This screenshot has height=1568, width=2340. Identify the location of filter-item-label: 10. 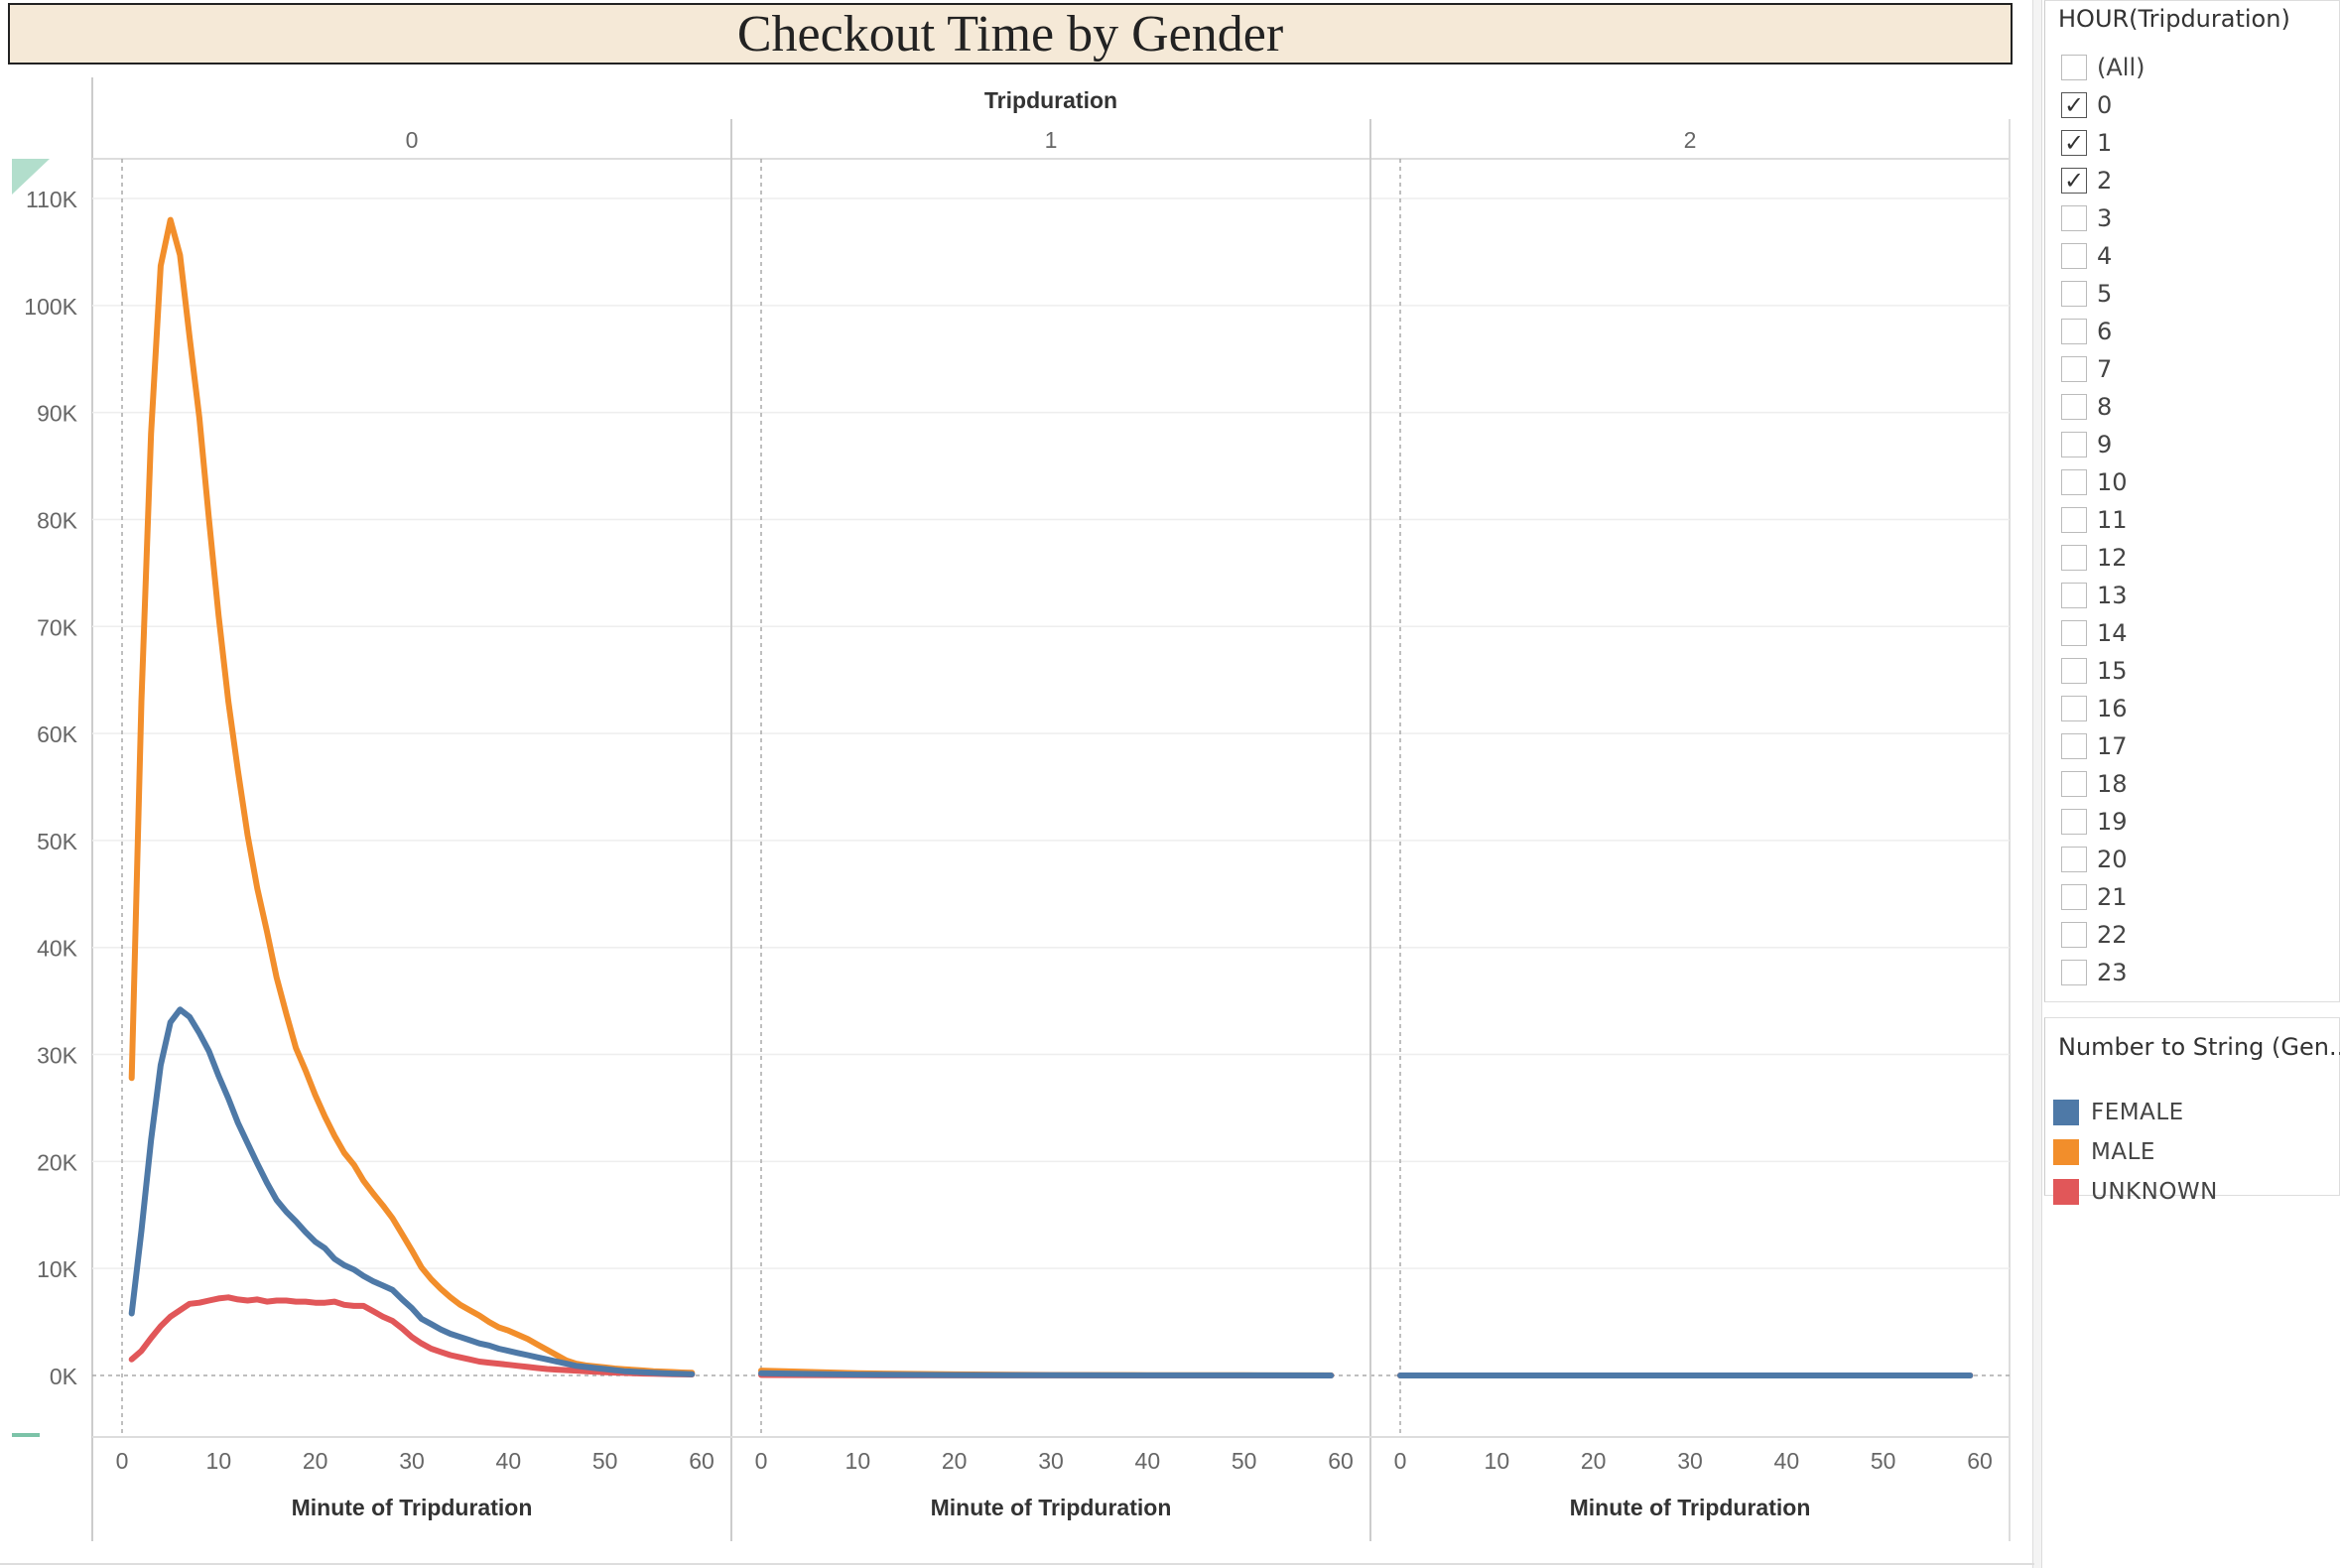
(2112, 482).